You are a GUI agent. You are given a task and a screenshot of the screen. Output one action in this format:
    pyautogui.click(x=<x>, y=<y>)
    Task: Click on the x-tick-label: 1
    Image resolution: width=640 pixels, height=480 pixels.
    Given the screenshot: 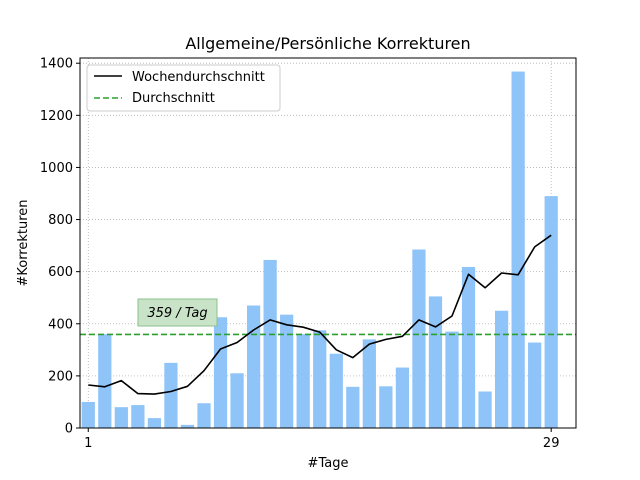 What is the action you would take?
    pyautogui.click(x=88, y=443)
    